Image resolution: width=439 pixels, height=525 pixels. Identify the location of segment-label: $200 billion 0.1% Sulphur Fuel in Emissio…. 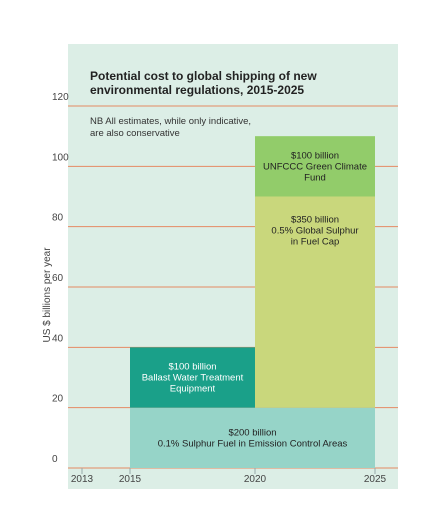
(253, 438).